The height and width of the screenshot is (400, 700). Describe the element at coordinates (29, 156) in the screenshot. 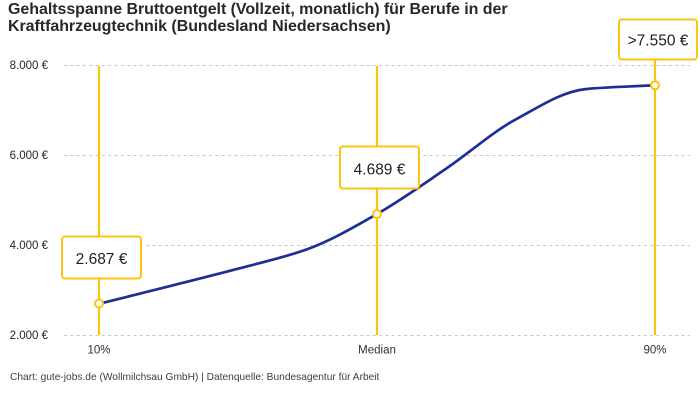

I see `svg-text: 6.000 €` at that location.